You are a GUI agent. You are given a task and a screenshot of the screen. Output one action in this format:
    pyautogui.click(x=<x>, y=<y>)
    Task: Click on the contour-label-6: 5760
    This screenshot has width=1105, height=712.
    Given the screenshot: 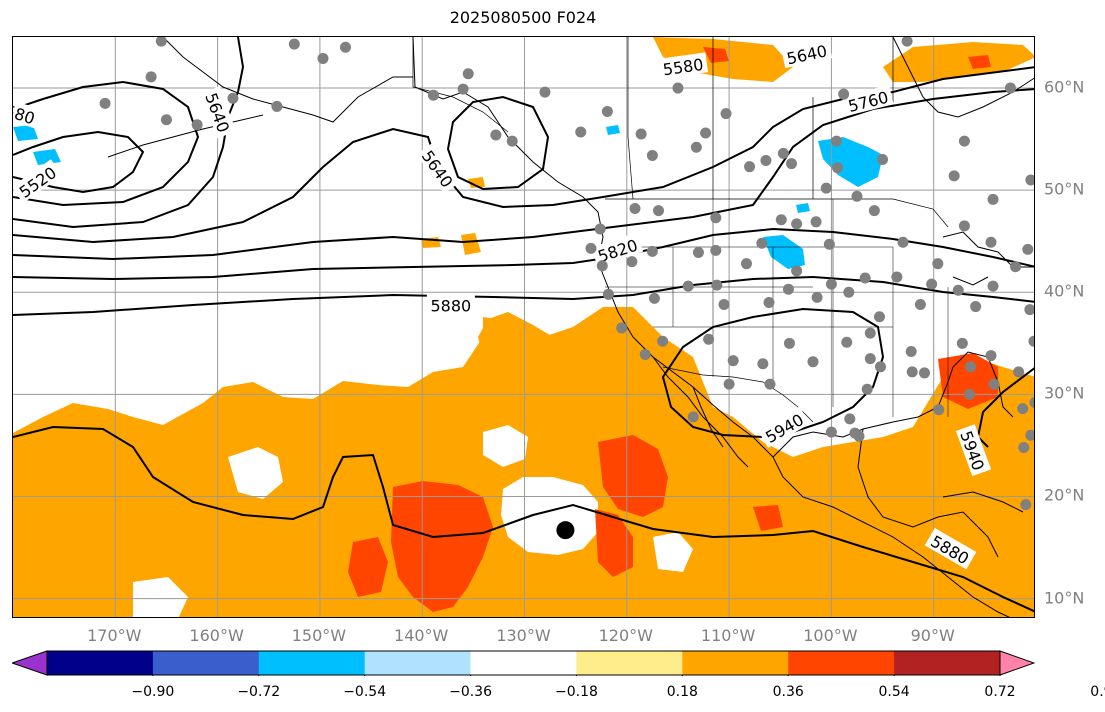 What is the action you would take?
    pyautogui.click(x=868, y=100)
    